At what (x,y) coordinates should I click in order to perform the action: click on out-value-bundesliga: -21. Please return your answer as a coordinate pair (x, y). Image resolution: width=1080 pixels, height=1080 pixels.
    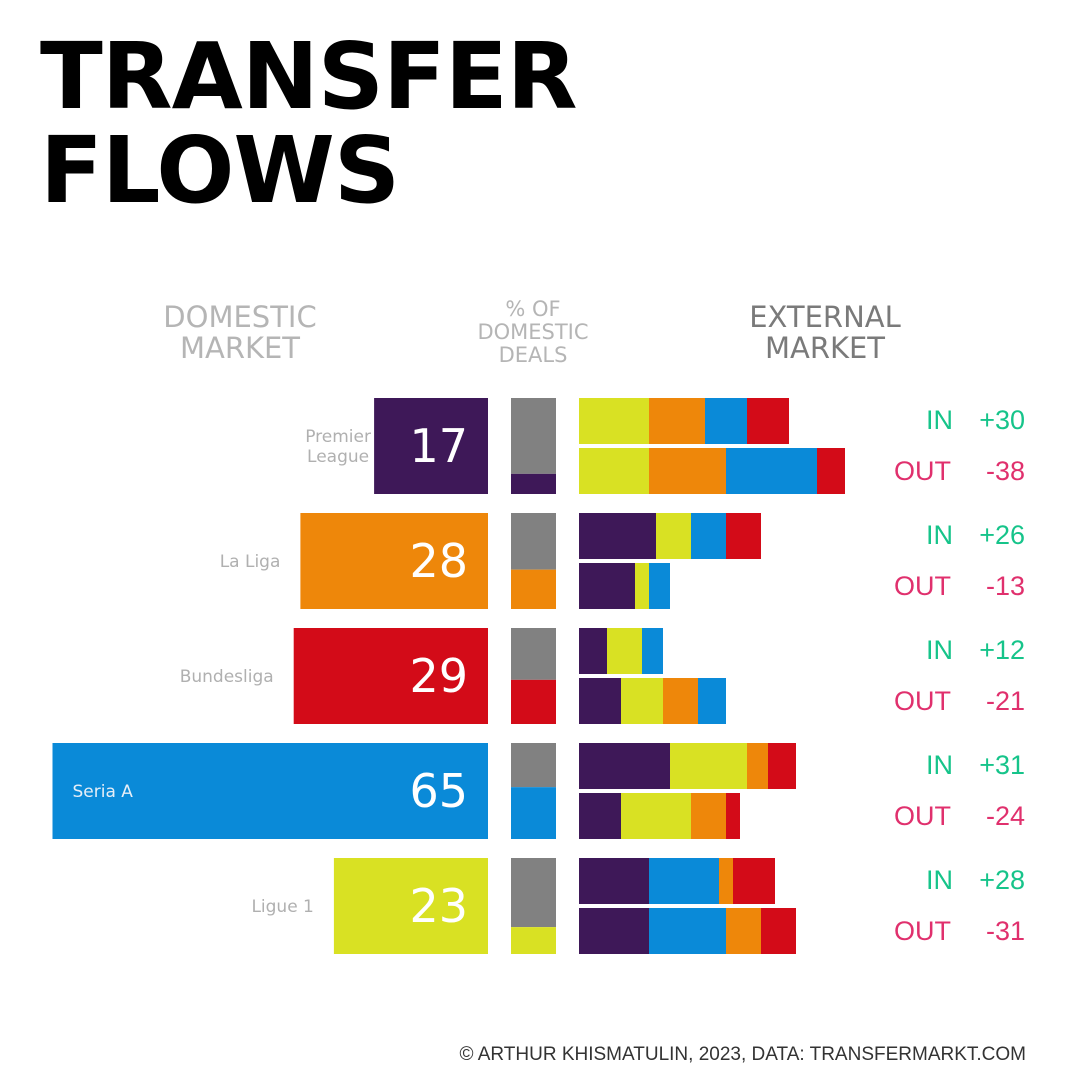
    Looking at the image, I should click on (1005, 701).